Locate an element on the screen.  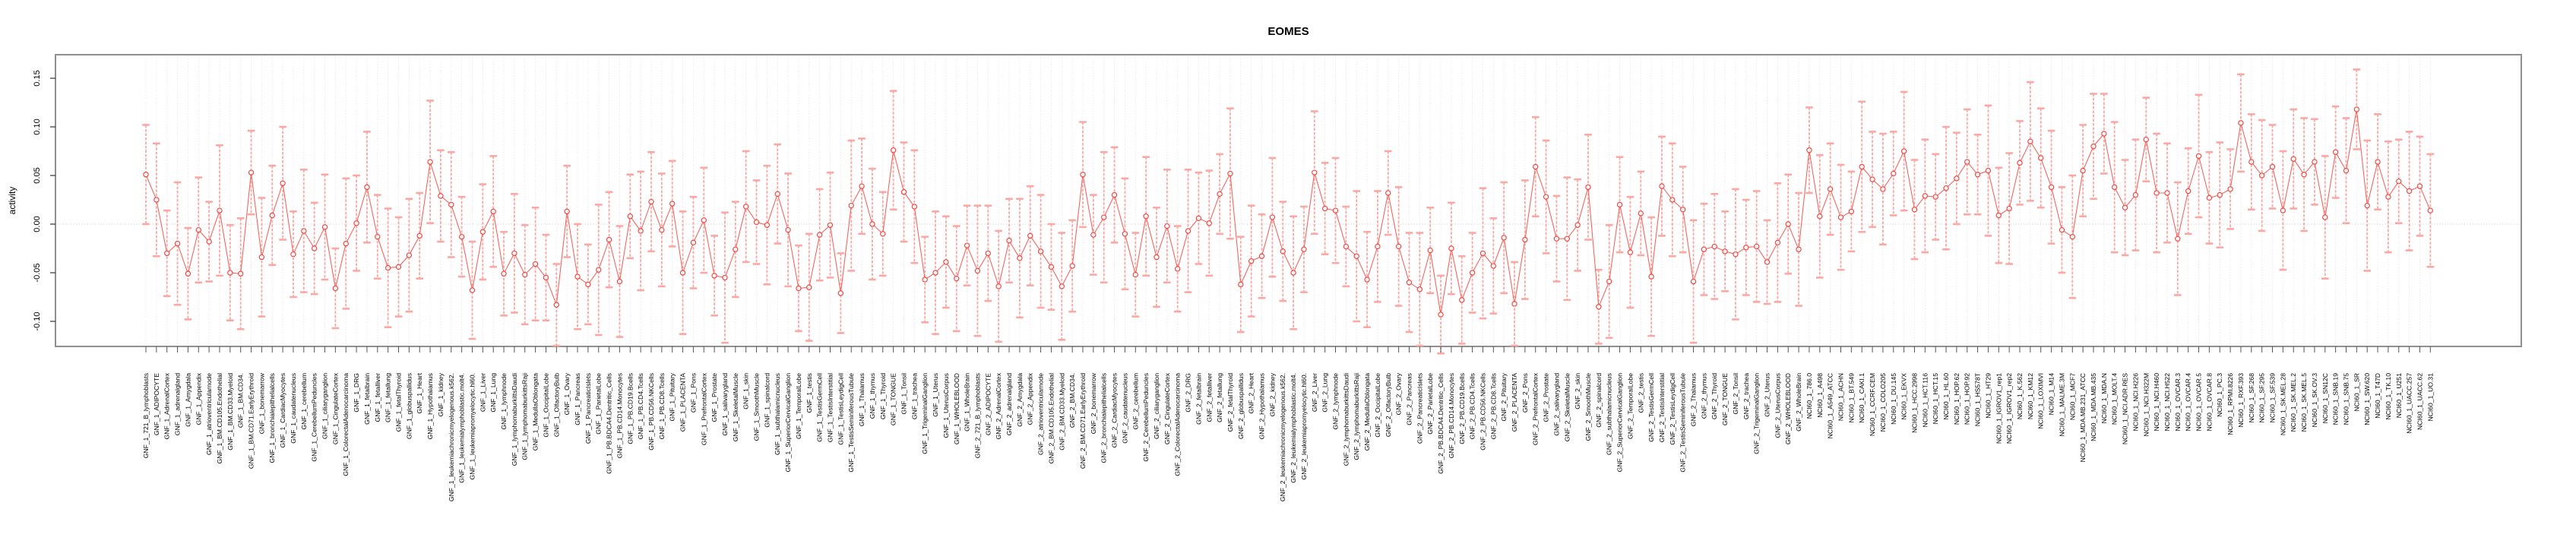
x-tick-label: GNF_1_DRG is located at coordinates (356, 393).